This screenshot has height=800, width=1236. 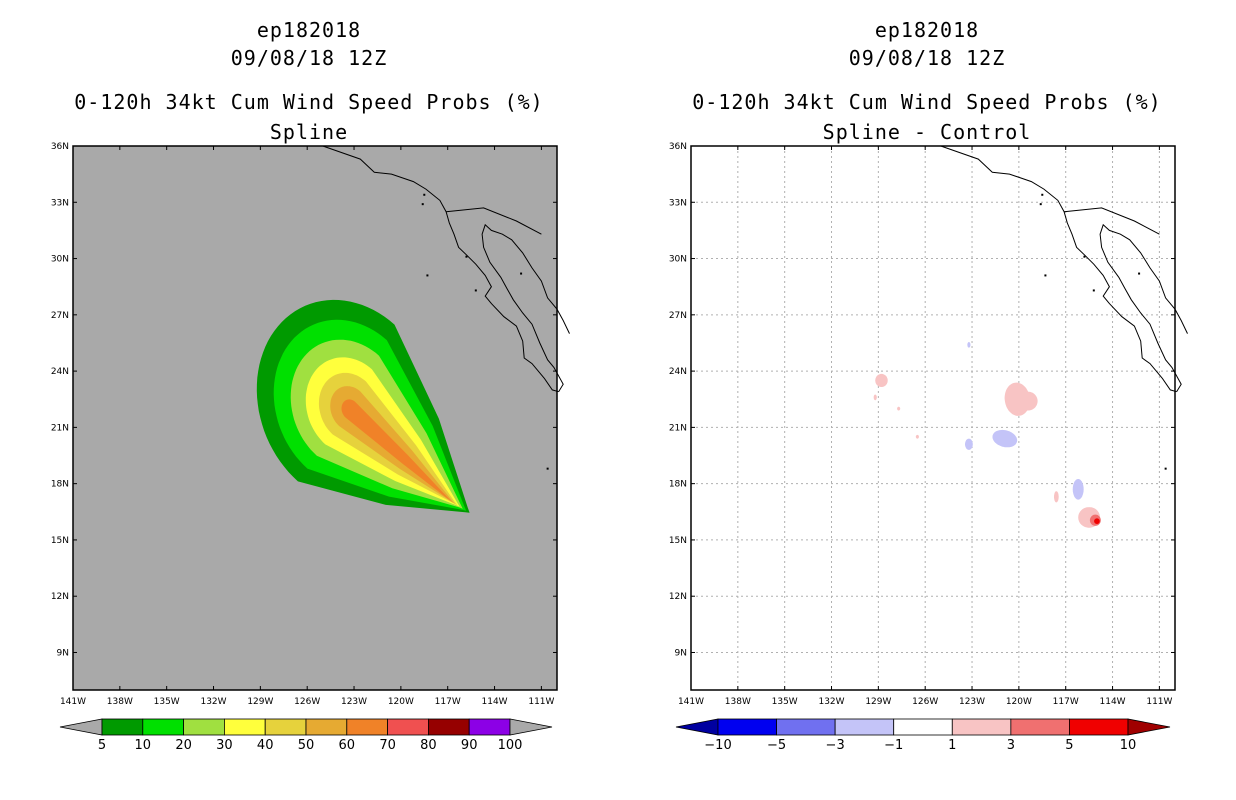 What do you see at coordinates (785, 702) in the screenshot?
I see `x-tick-label: 135W` at bounding box center [785, 702].